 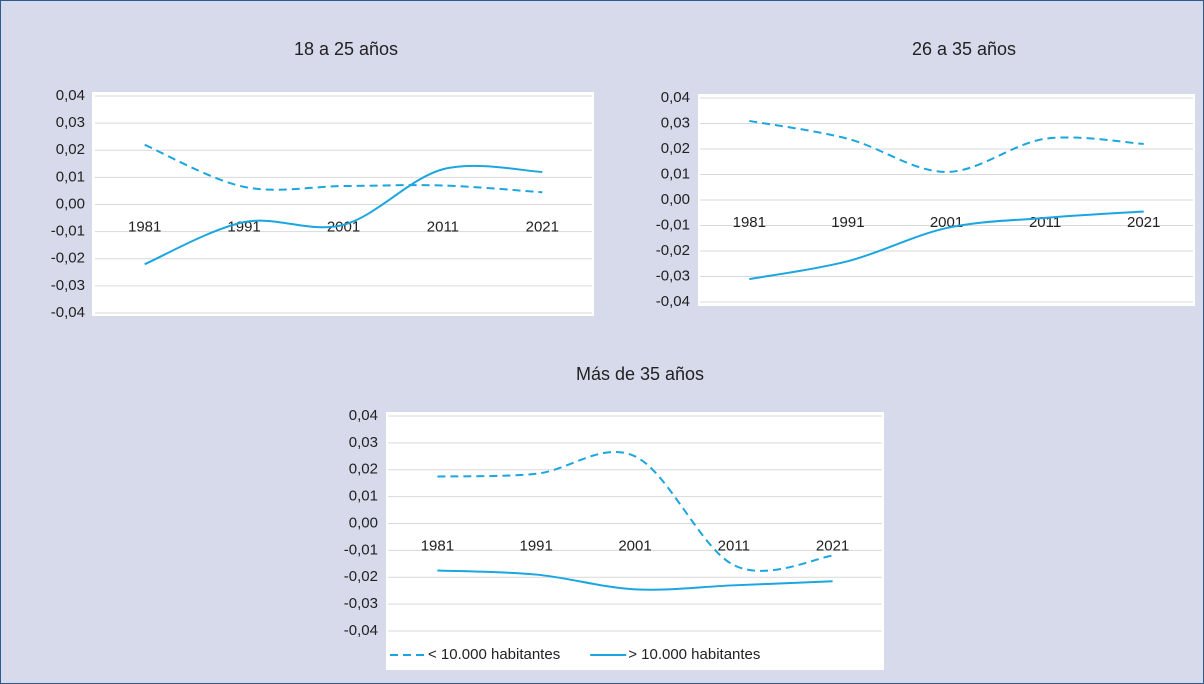 What do you see at coordinates (494, 654) in the screenshot?
I see `legend-label: < 10.000 habitantes` at bounding box center [494, 654].